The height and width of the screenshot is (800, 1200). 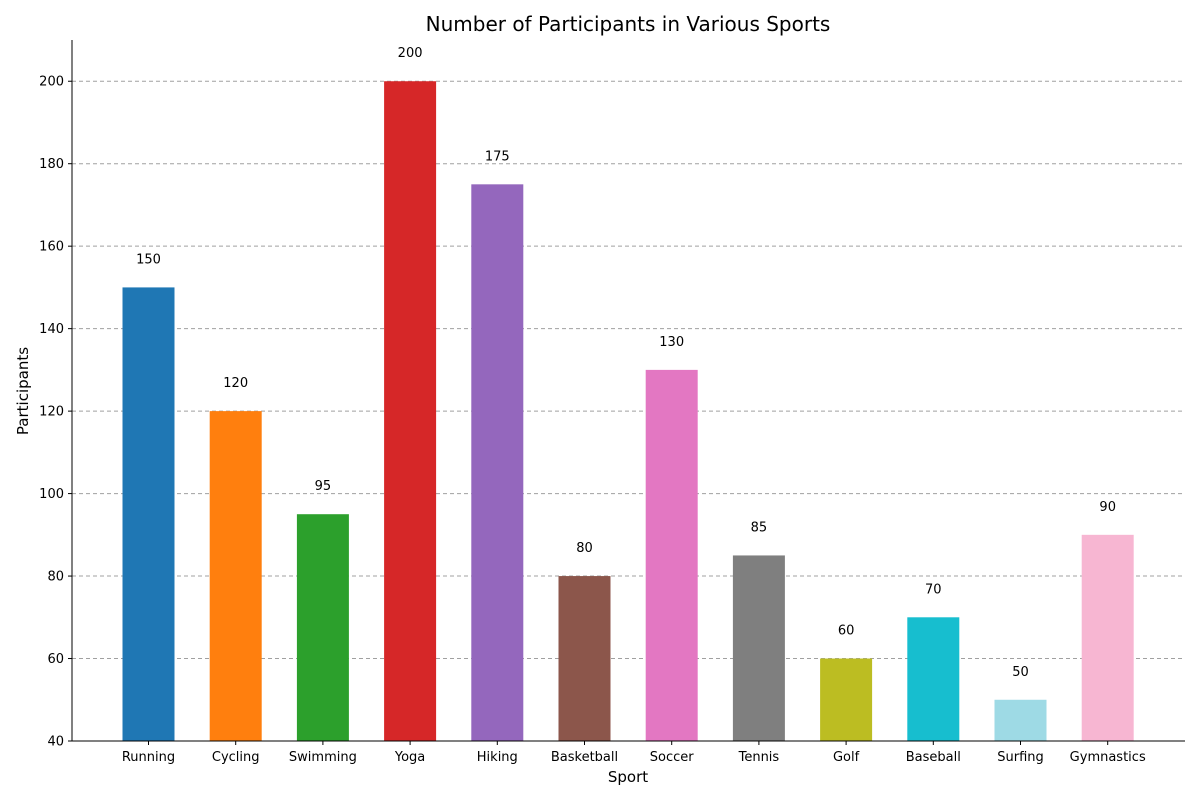 What do you see at coordinates (1107, 637) in the screenshot?
I see `bar-gymnastics` at bounding box center [1107, 637].